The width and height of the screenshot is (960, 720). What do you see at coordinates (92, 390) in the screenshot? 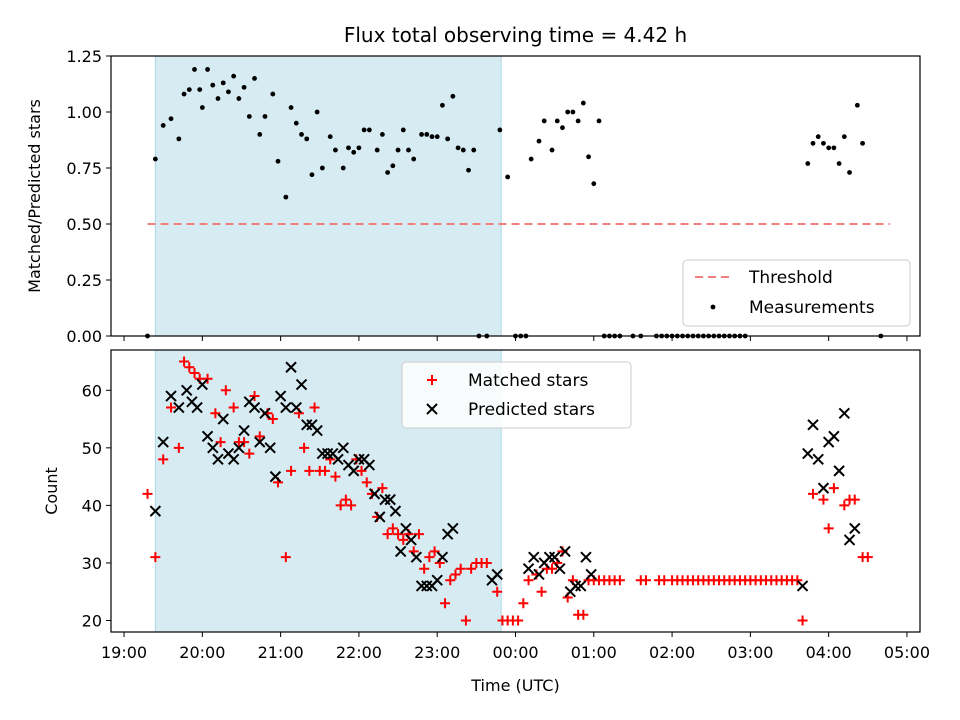
I see `bottom-y-tick-label: 60` at bounding box center [92, 390].